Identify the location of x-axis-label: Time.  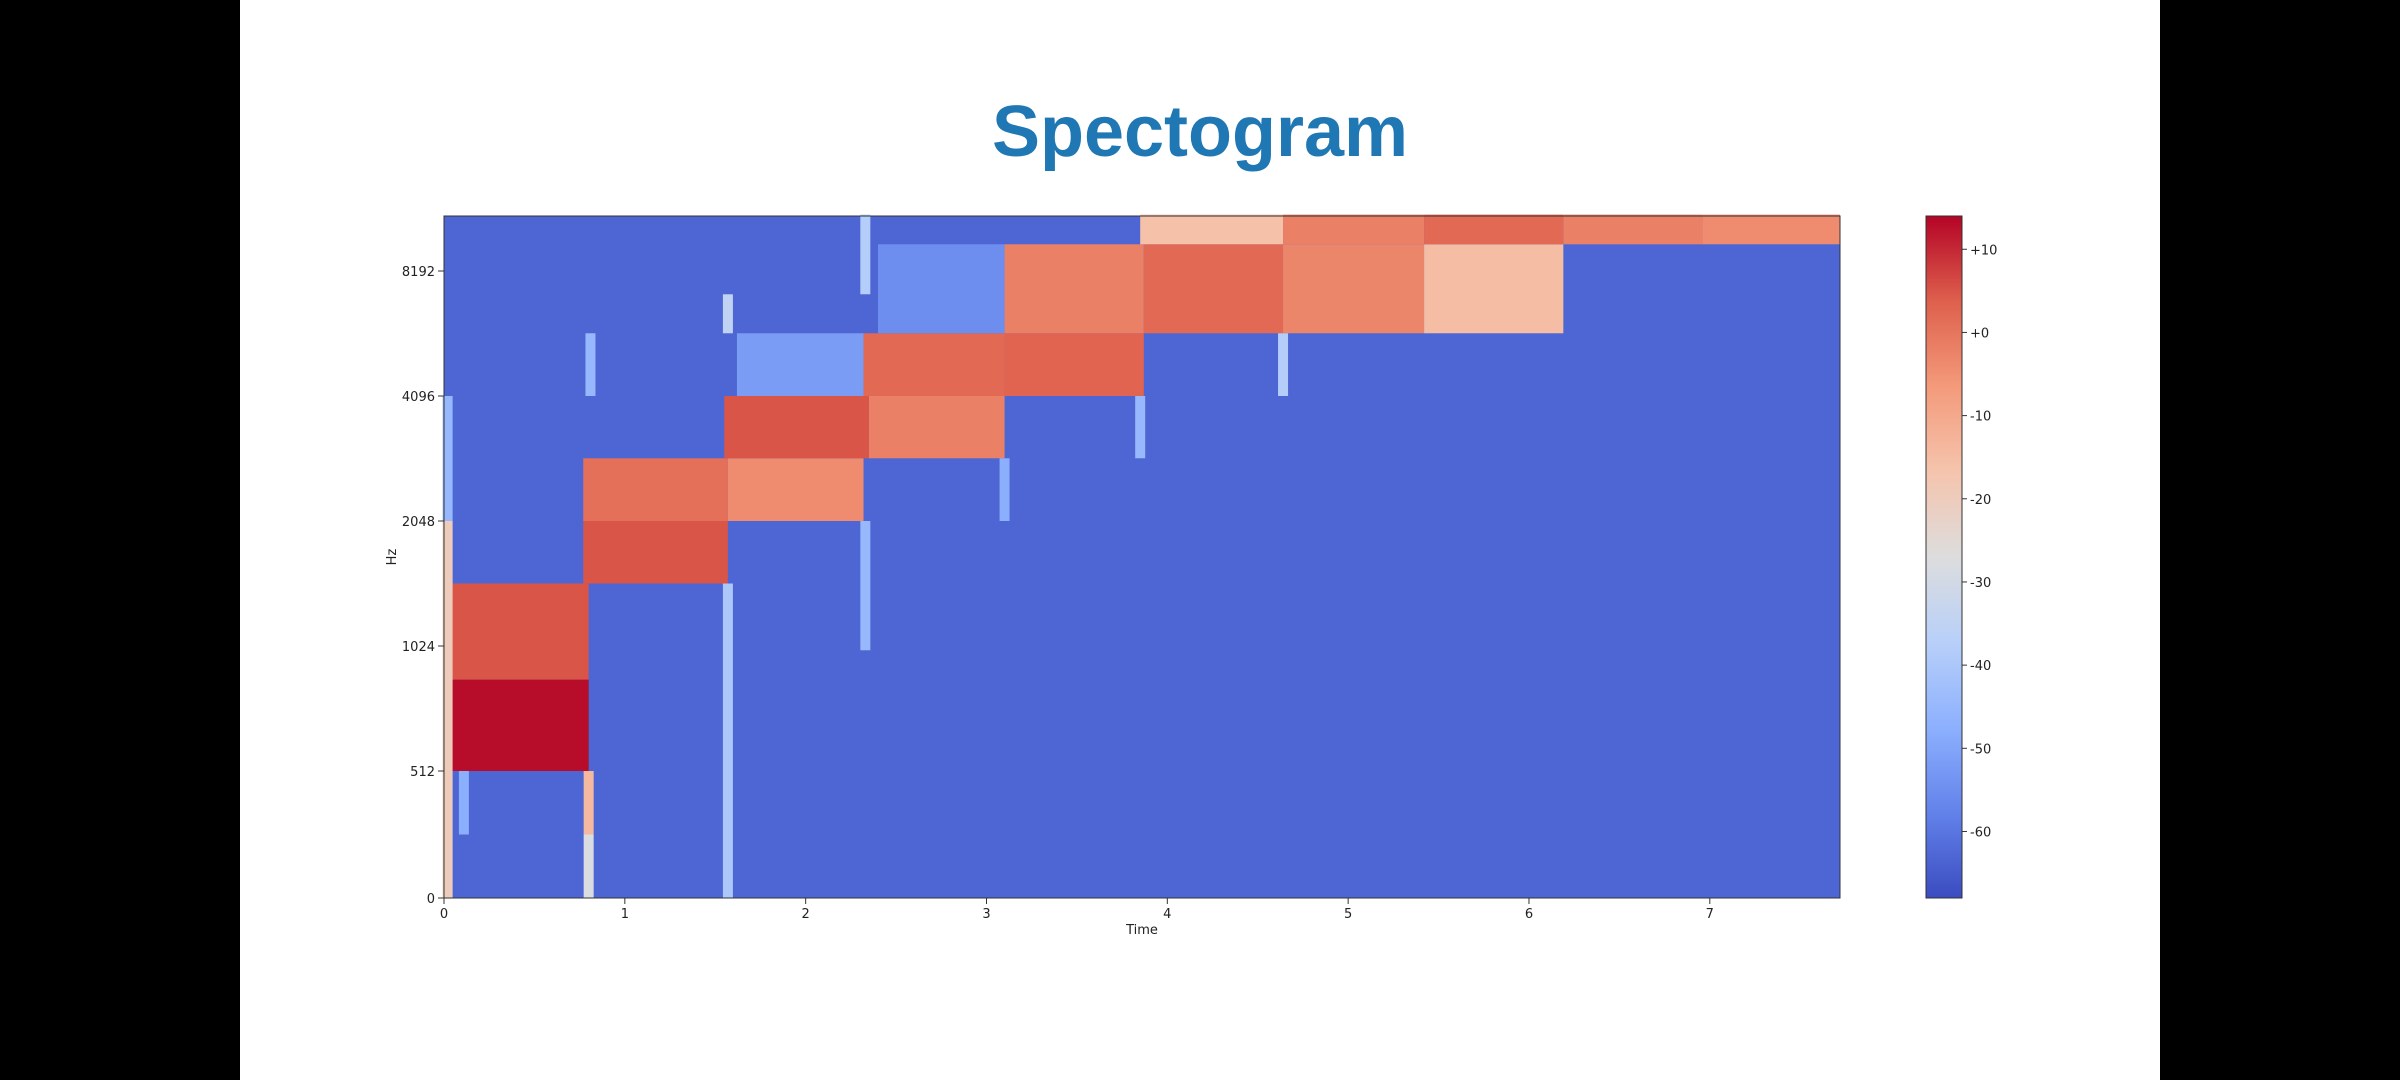
(1141, 930).